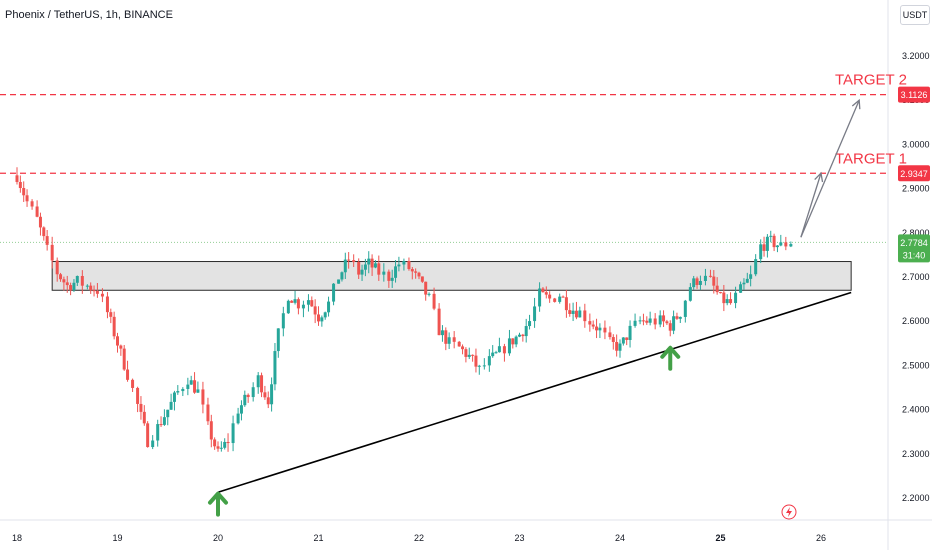 This screenshot has height=550, width=932. Describe the element at coordinates (916, 321) in the screenshot. I see `y-tick-label: 2.6000` at that location.